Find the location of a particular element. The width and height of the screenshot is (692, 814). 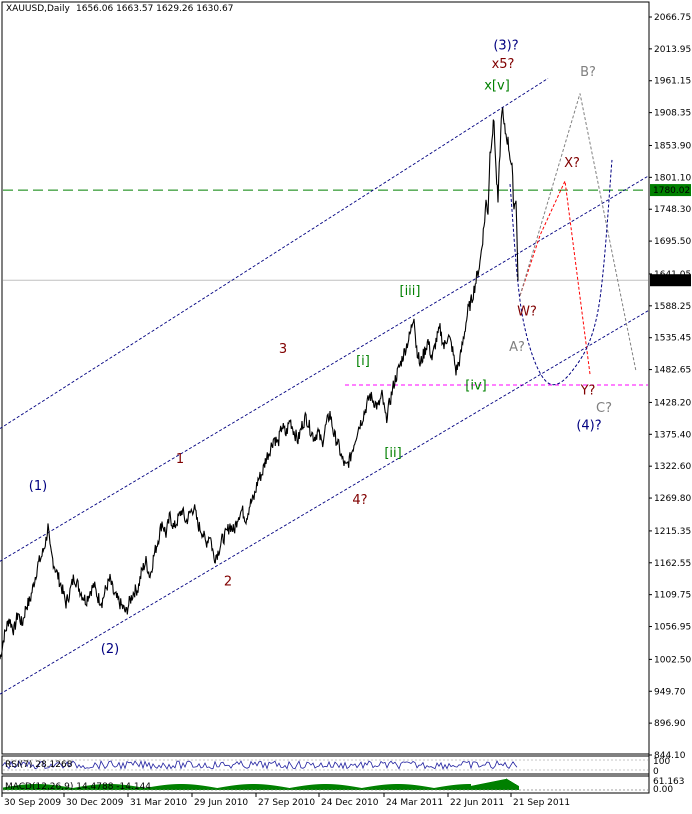

y-tick-label: 1109.75 is located at coordinates (672, 596).